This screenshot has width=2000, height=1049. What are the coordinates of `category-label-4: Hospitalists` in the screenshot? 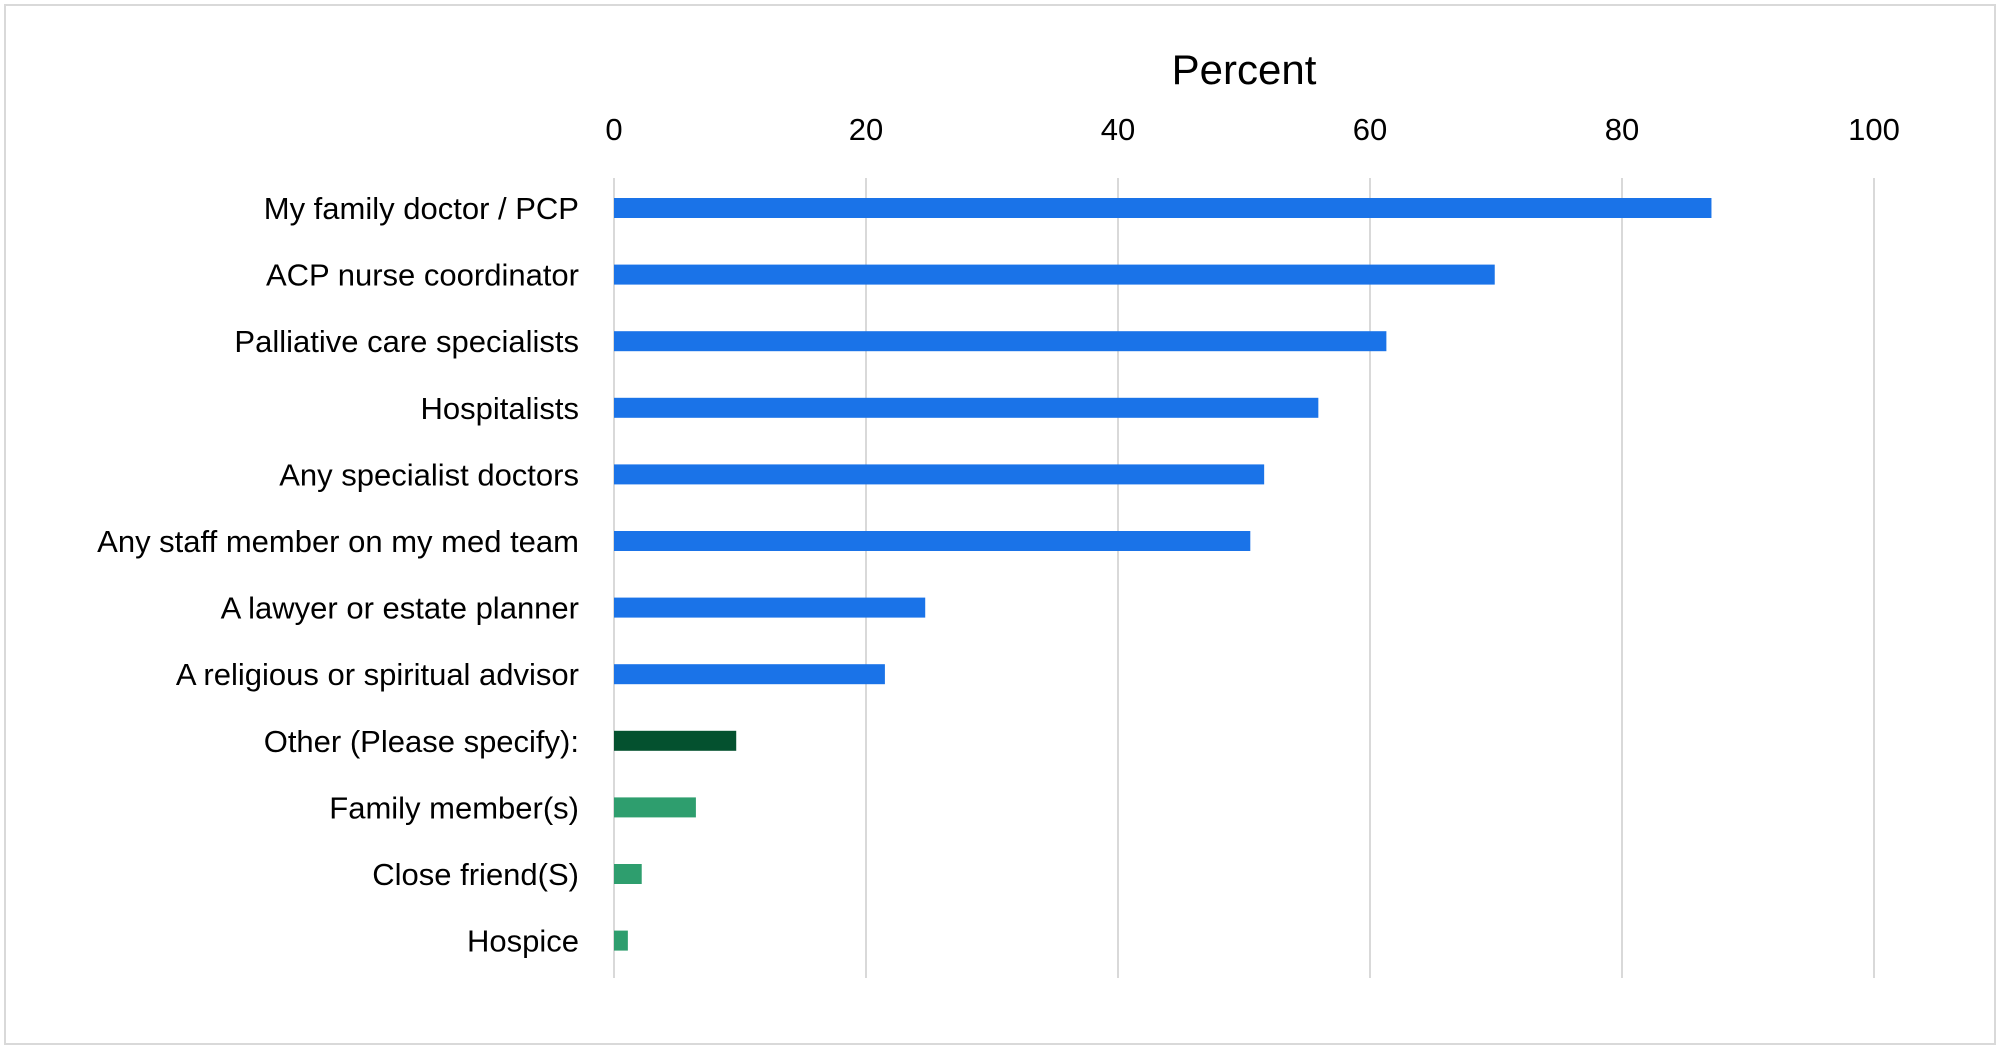 It's located at (500, 408).